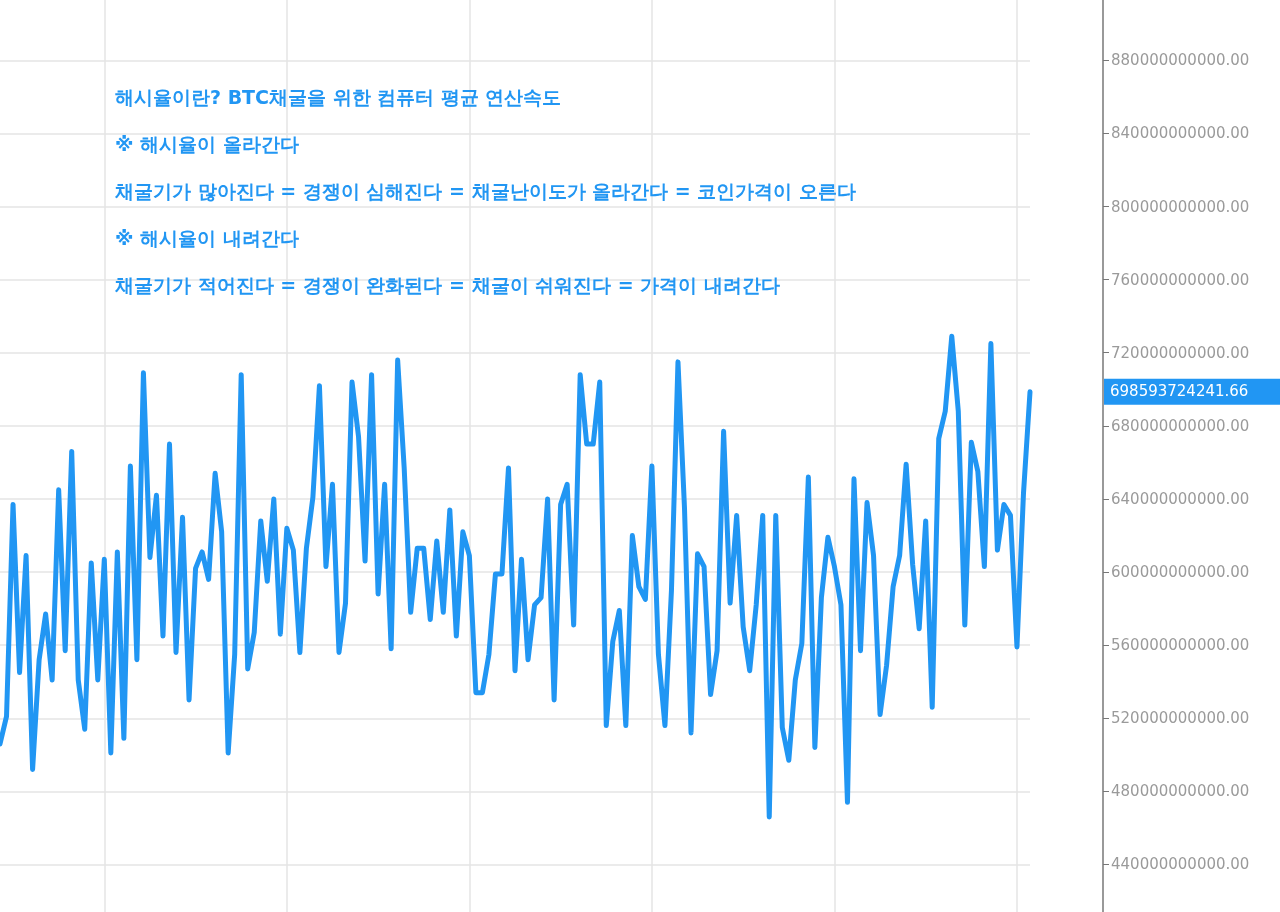  Describe the element at coordinates (1180, 352) in the screenshot. I see `y-tick-label: 720000000000.00` at that location.